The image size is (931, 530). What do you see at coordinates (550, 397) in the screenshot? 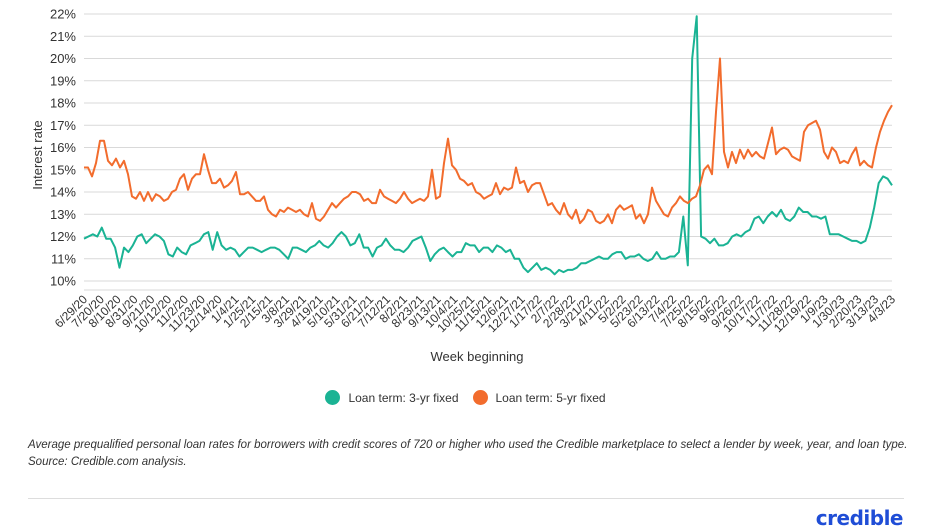
I see `legend-label-5yr: Loan term: 5-yr fixed` at bounding box center [550, 397].